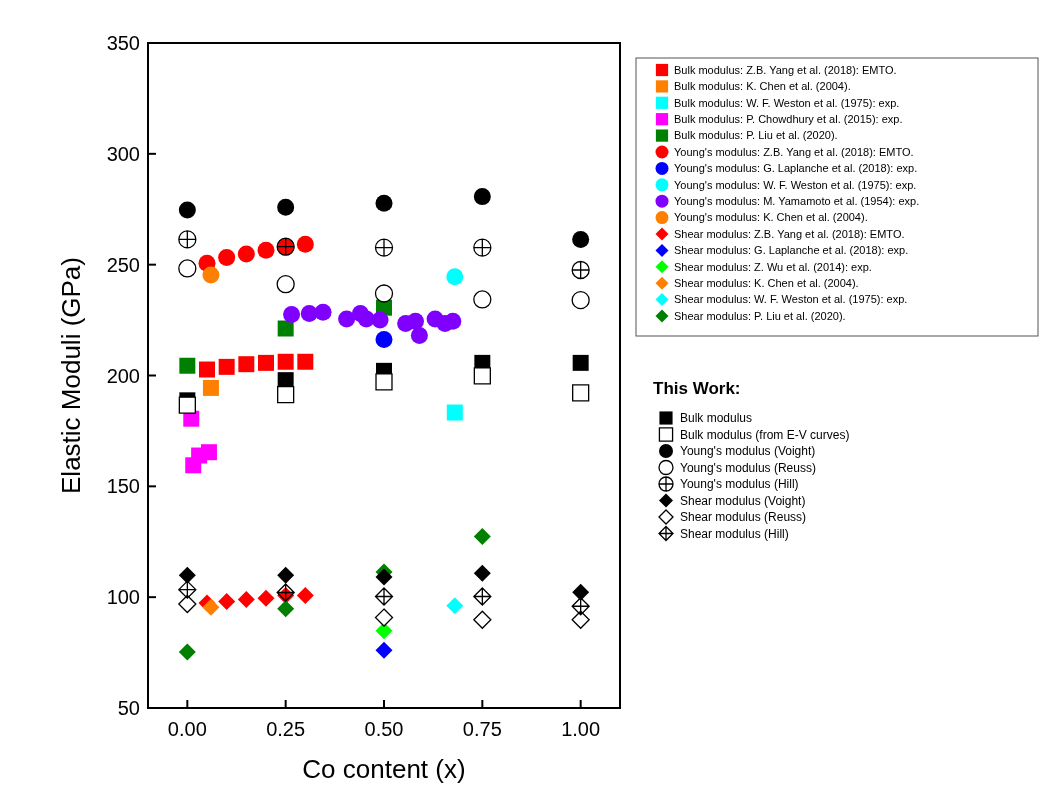 Image resolution: width=1052 pixels, height=809 pixels. Describe the element at coordinates (789, 233) in the screenshot. I see `legend-label: Shear modulus: Z.B. Yang et al. (2018): EMTO.` at that location.